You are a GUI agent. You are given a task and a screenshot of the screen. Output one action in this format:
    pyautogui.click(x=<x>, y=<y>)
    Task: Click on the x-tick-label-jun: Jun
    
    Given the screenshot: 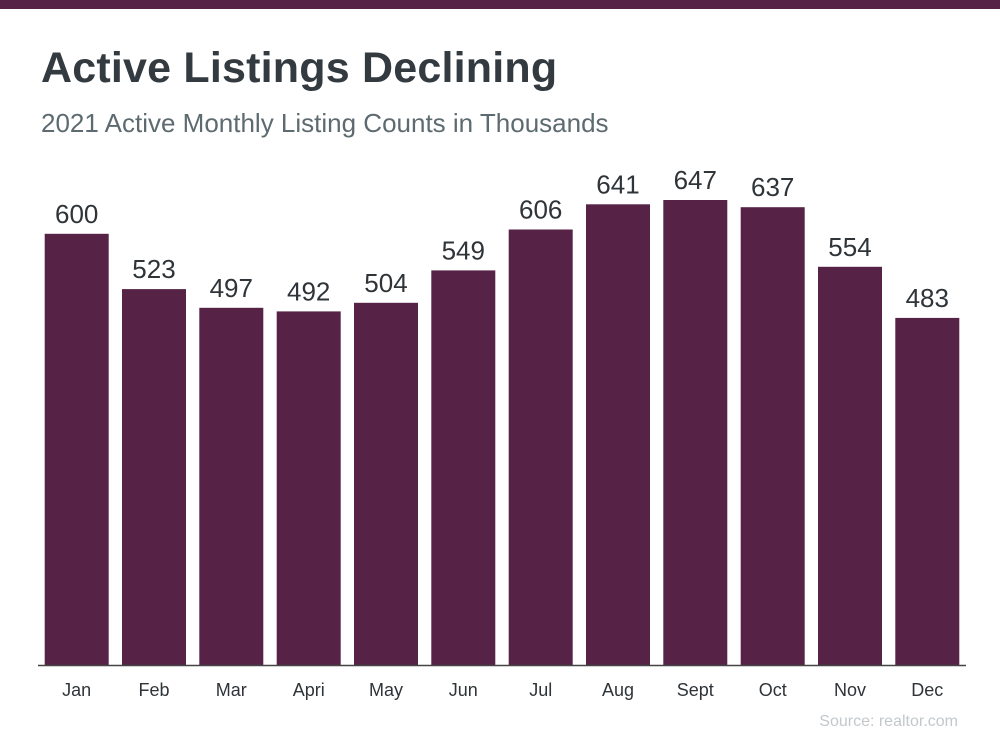 What is the action you would take?
    pyautogui.click(x=463, y=690)
    